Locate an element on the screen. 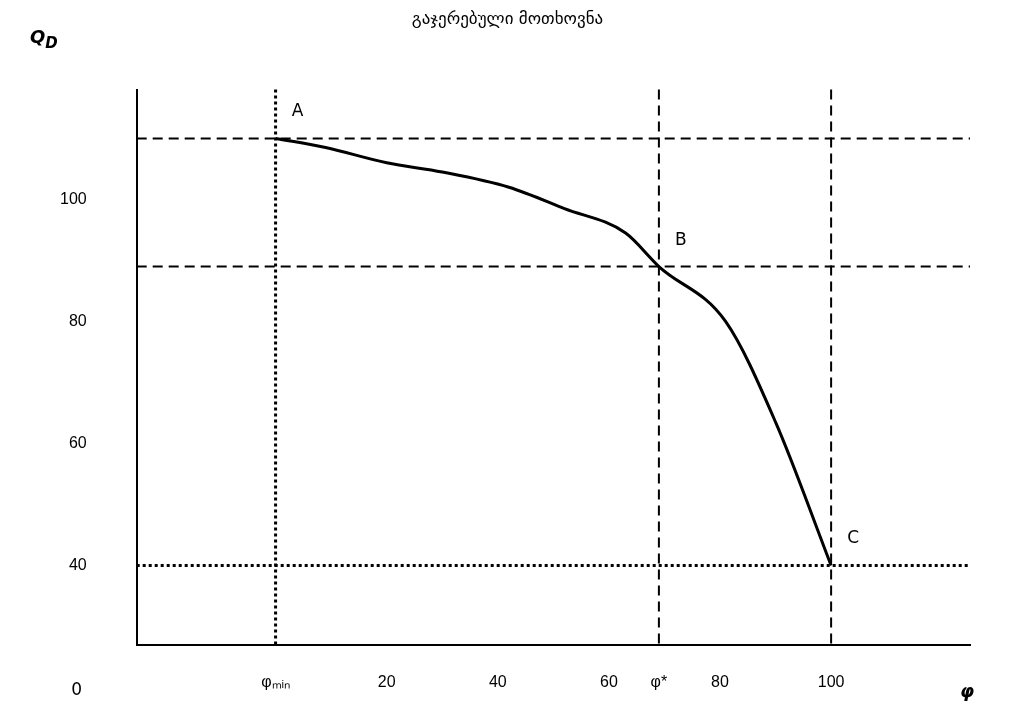 The width and height of the screenshot is (1015, 723). y-axis-title: Q$_{D}$ is located at coordinates (44, 39).